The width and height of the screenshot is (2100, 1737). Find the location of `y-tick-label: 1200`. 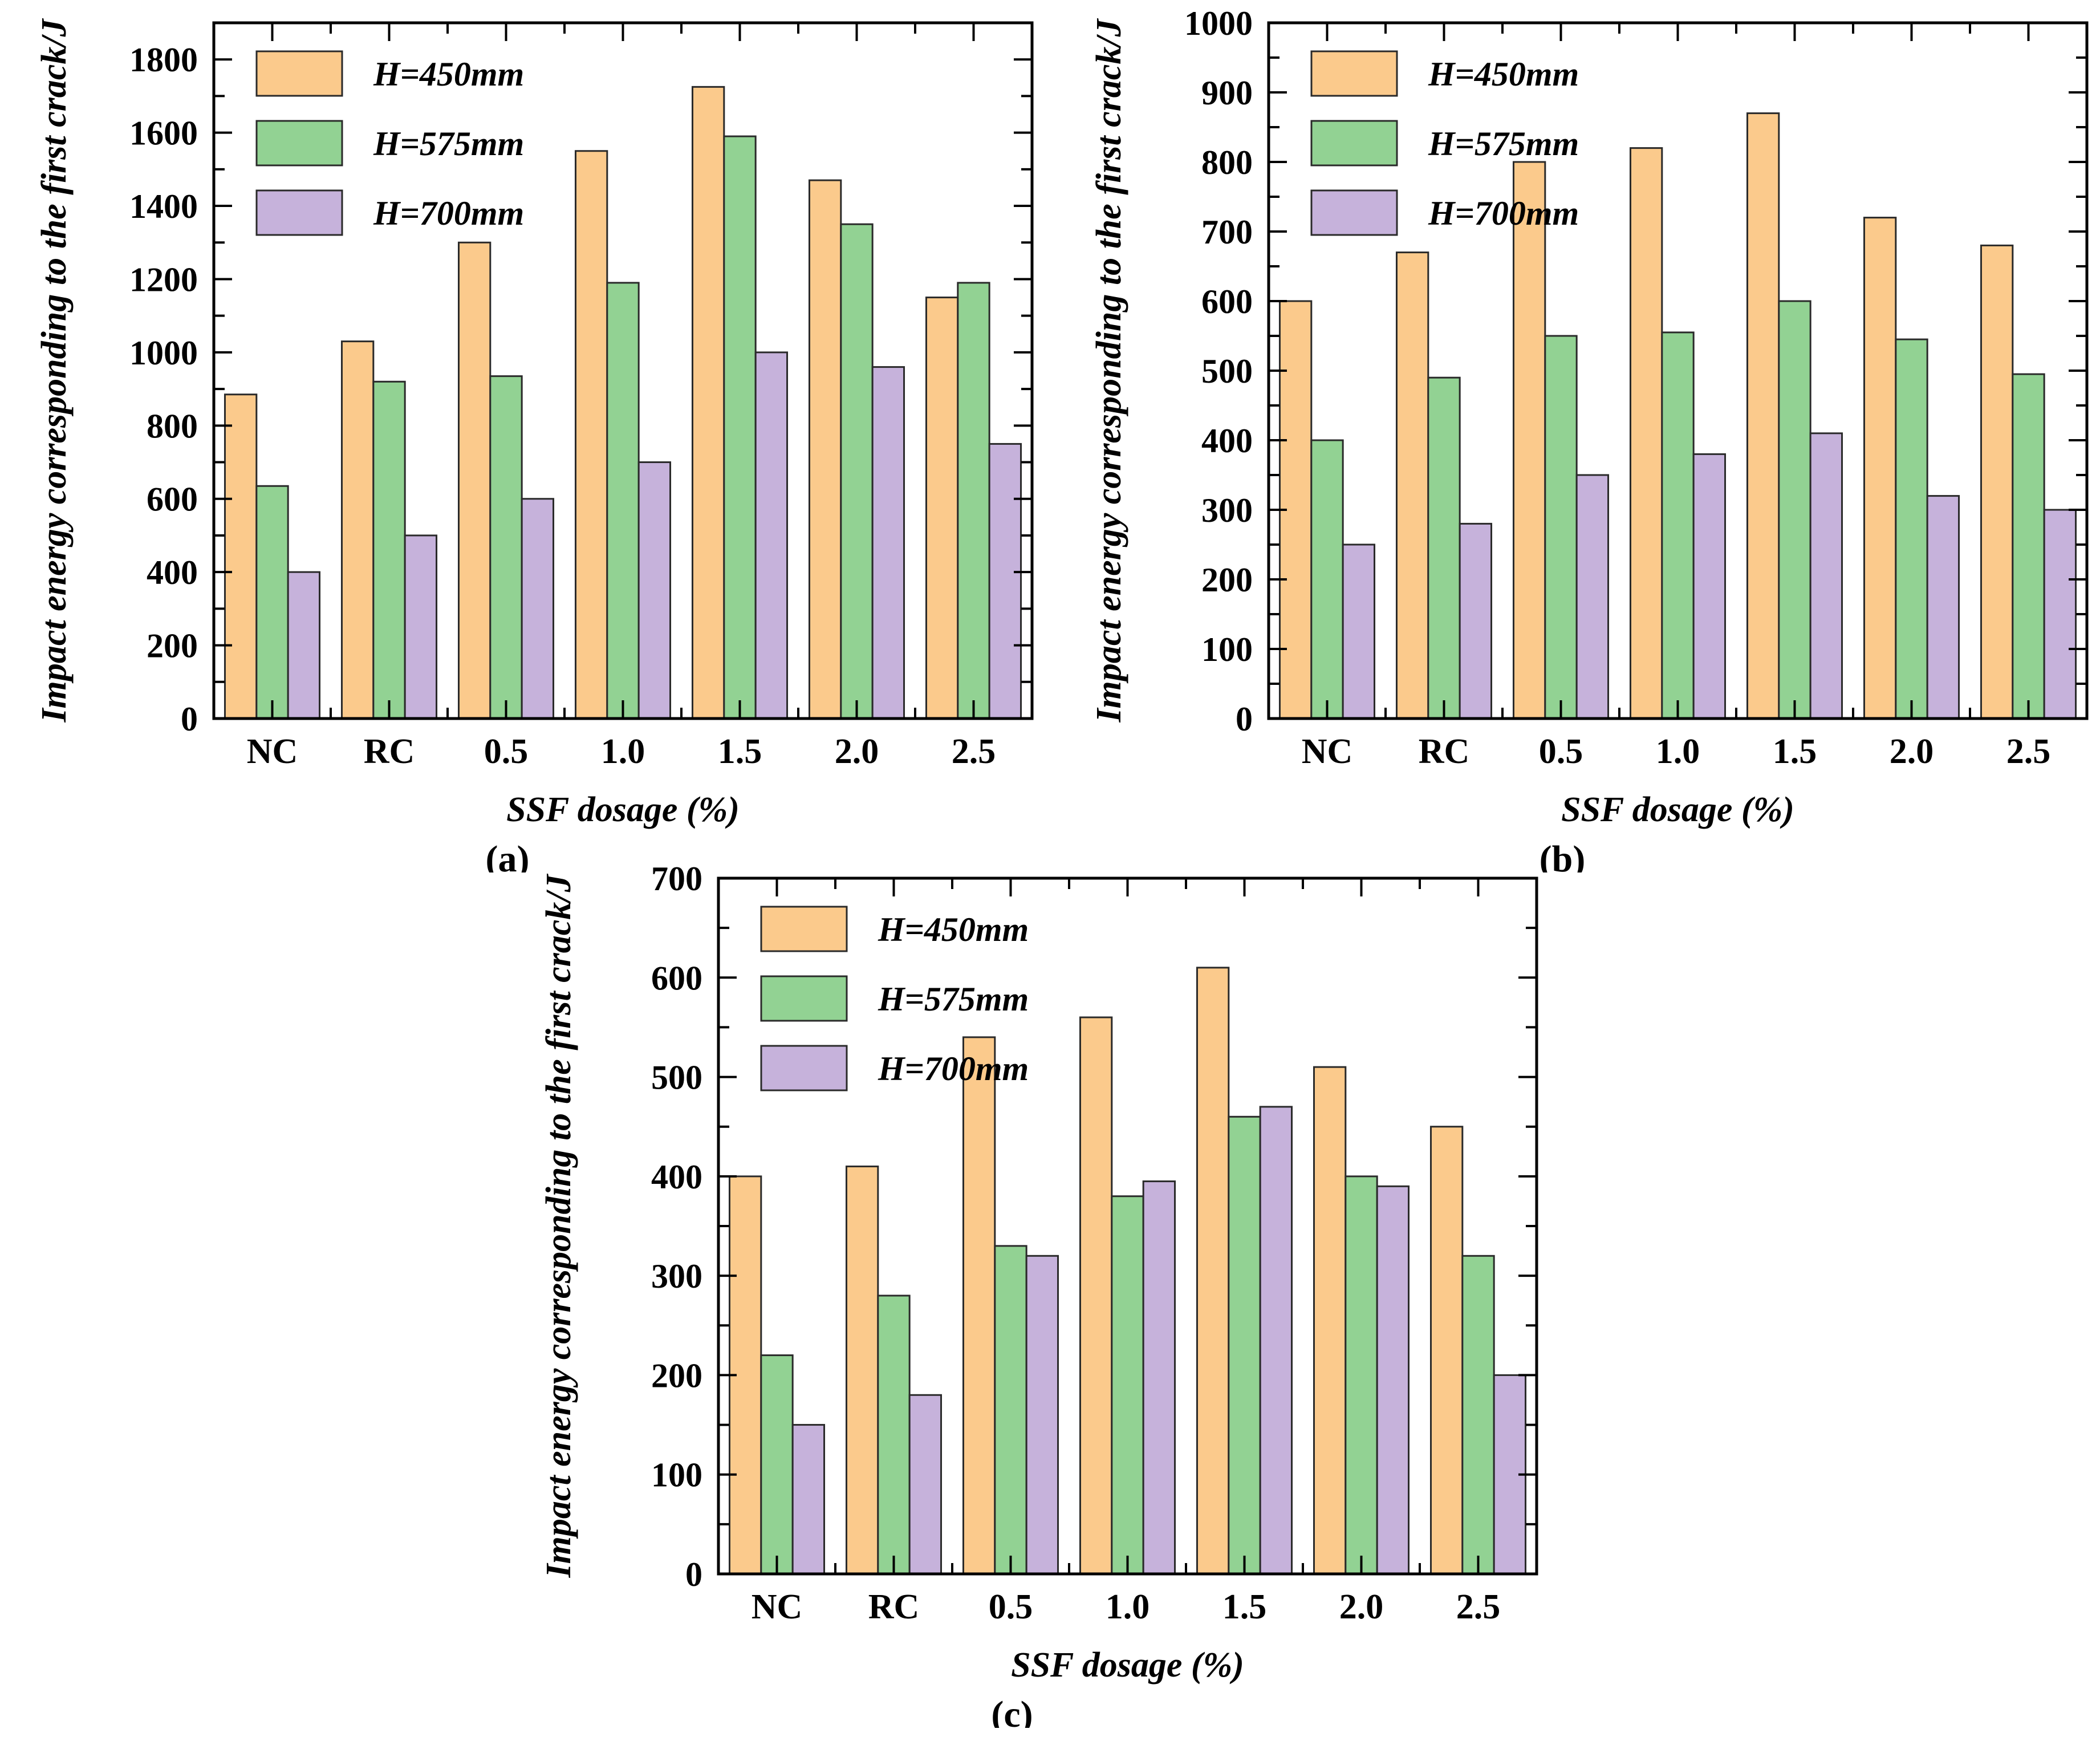

y-tick-label: 1200 is located at coordinates (163, 279).